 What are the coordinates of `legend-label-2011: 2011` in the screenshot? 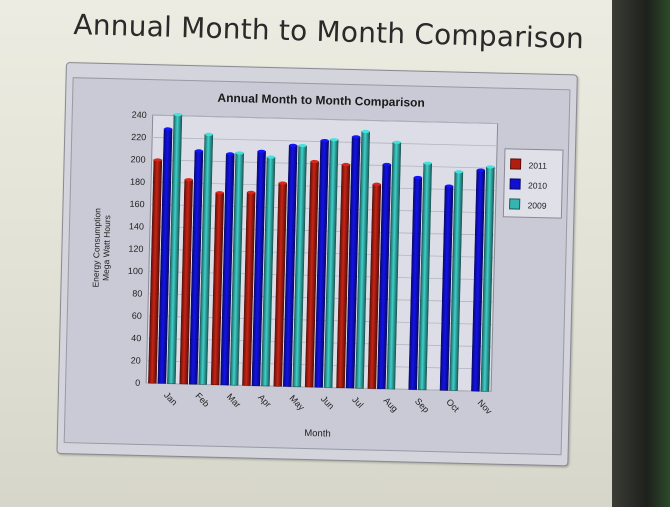 It's located at (537, 165).